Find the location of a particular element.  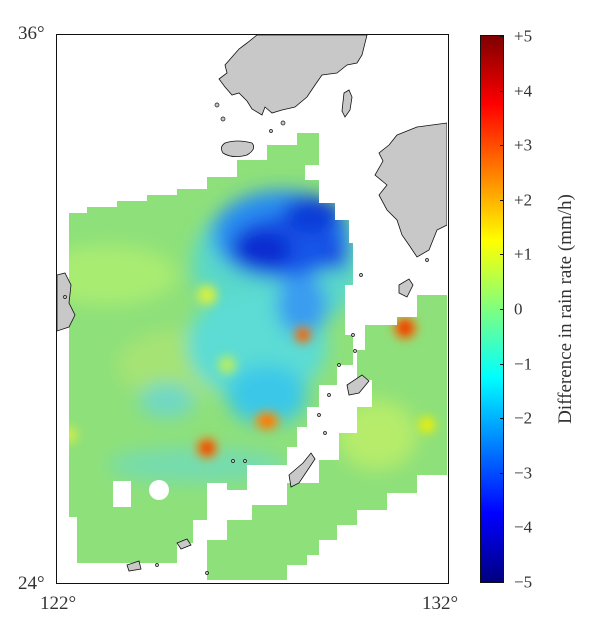

colorbar-tick-label: 0 is located at coordinates (518, 309).